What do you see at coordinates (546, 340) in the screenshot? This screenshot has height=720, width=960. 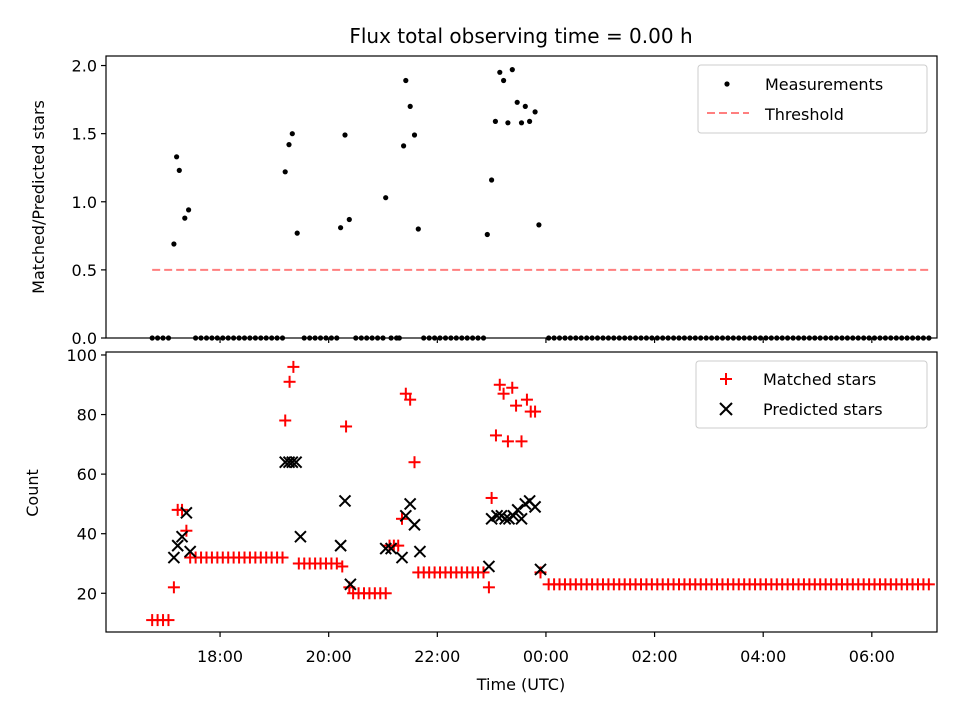 I see `top-x-ticks` at bounding box center [546, 340].